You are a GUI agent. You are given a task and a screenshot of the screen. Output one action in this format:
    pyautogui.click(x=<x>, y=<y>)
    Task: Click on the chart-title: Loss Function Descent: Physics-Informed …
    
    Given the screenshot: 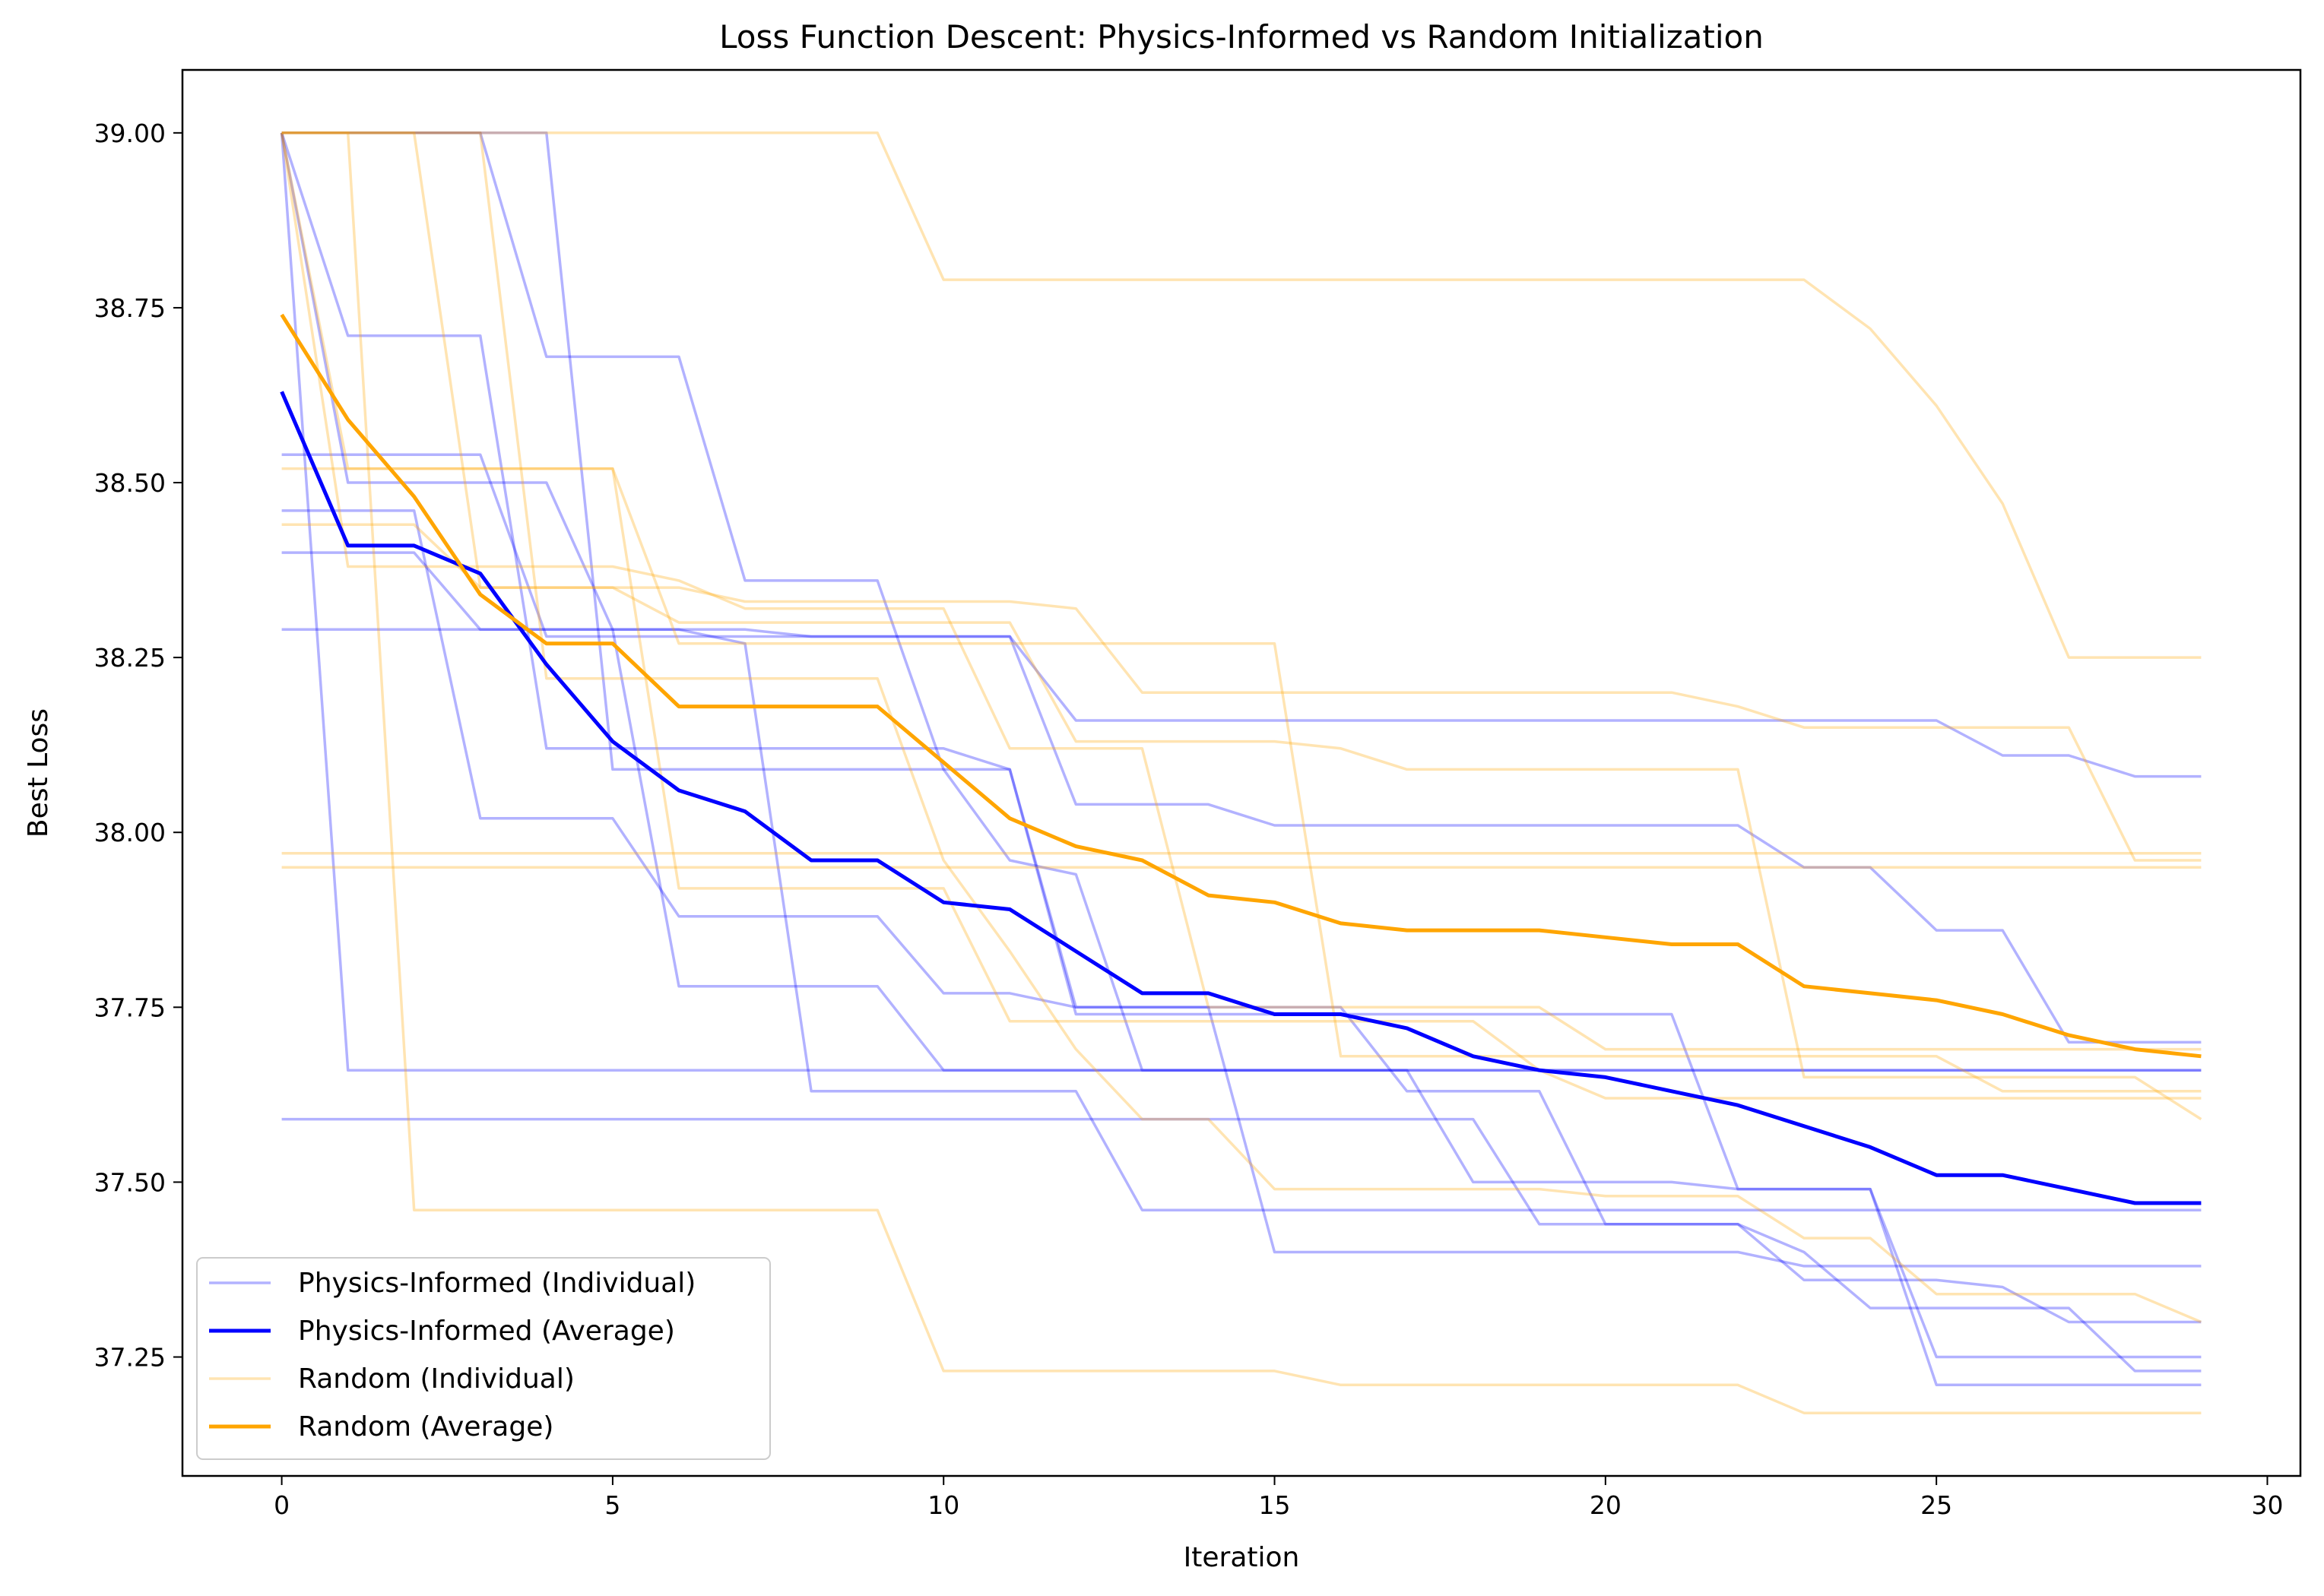 What is the action you would take?
    pyautogui.click(x=1241, y=36)
    